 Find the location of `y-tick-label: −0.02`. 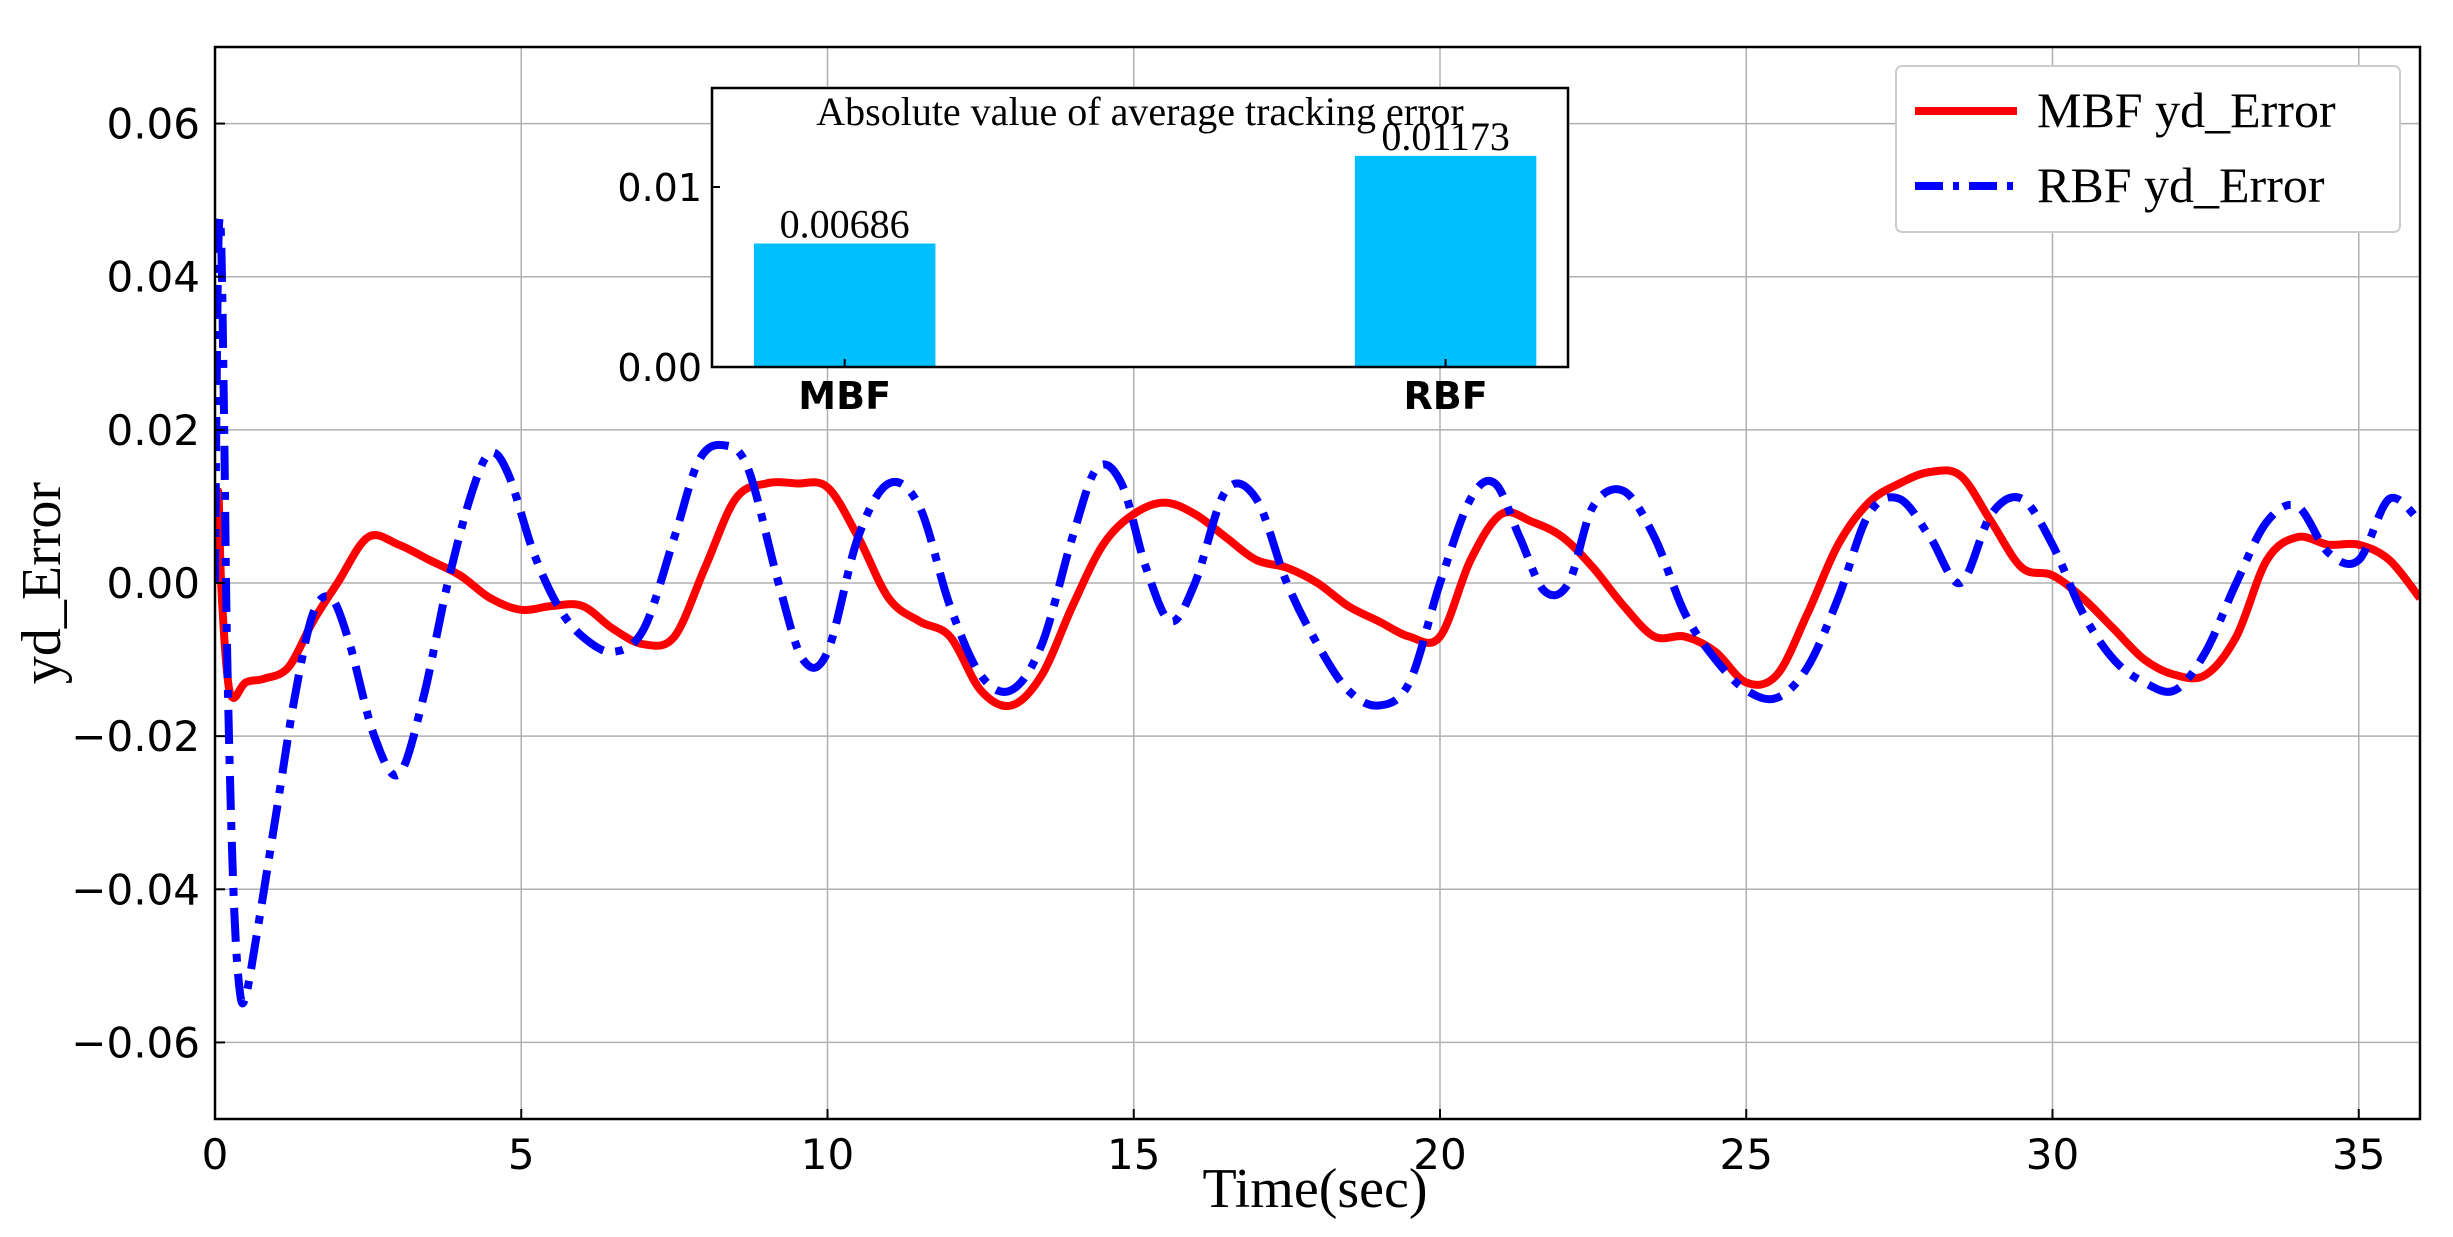

y-tick-label: −0.02 is located at coordinates (135, 736).